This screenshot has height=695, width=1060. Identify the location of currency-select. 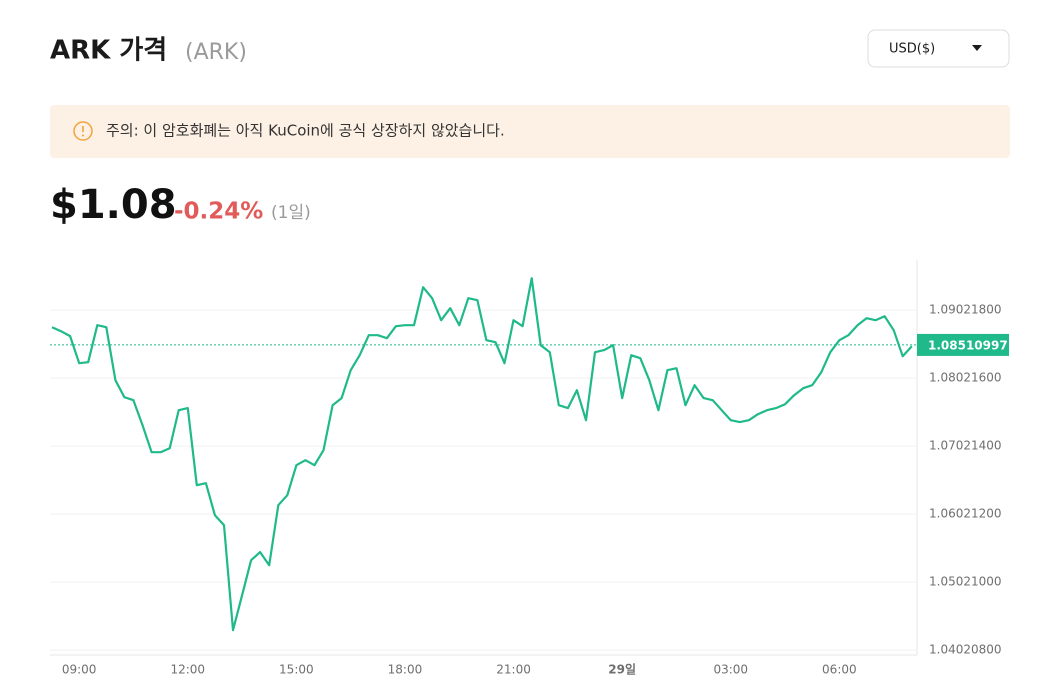
(938, 48).